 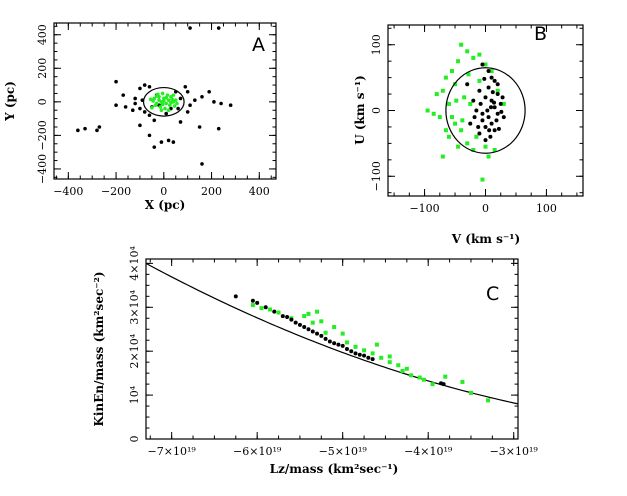 What do you see at coordinates (163, 191) in the screenshot?
I see `panel-a-xtick-label: 0` at bounding box center [163, 191].